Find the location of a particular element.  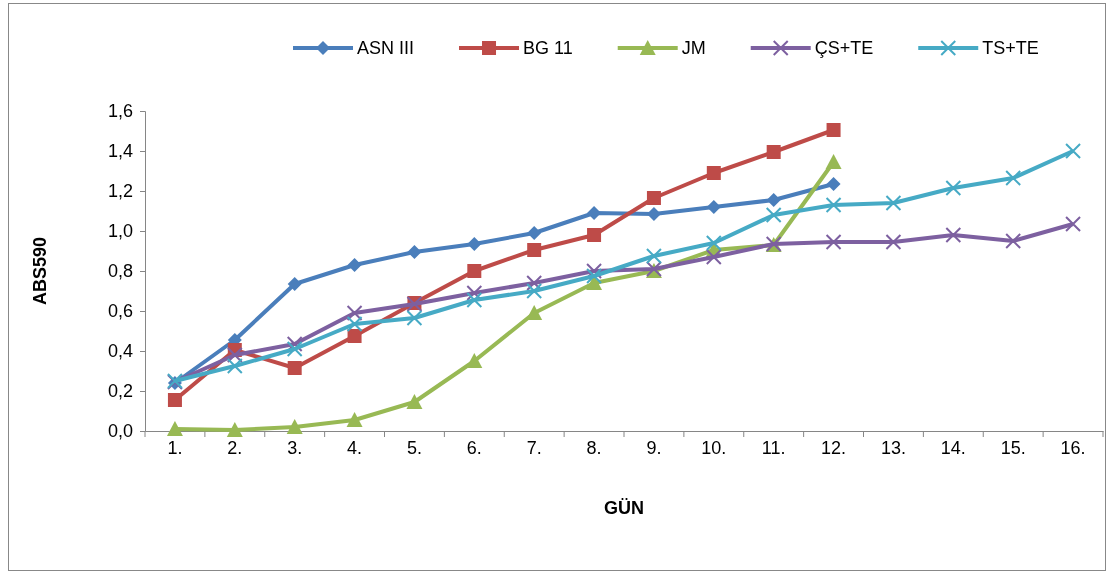

x-tick-label: 7. is located at coordinates (534, 448).